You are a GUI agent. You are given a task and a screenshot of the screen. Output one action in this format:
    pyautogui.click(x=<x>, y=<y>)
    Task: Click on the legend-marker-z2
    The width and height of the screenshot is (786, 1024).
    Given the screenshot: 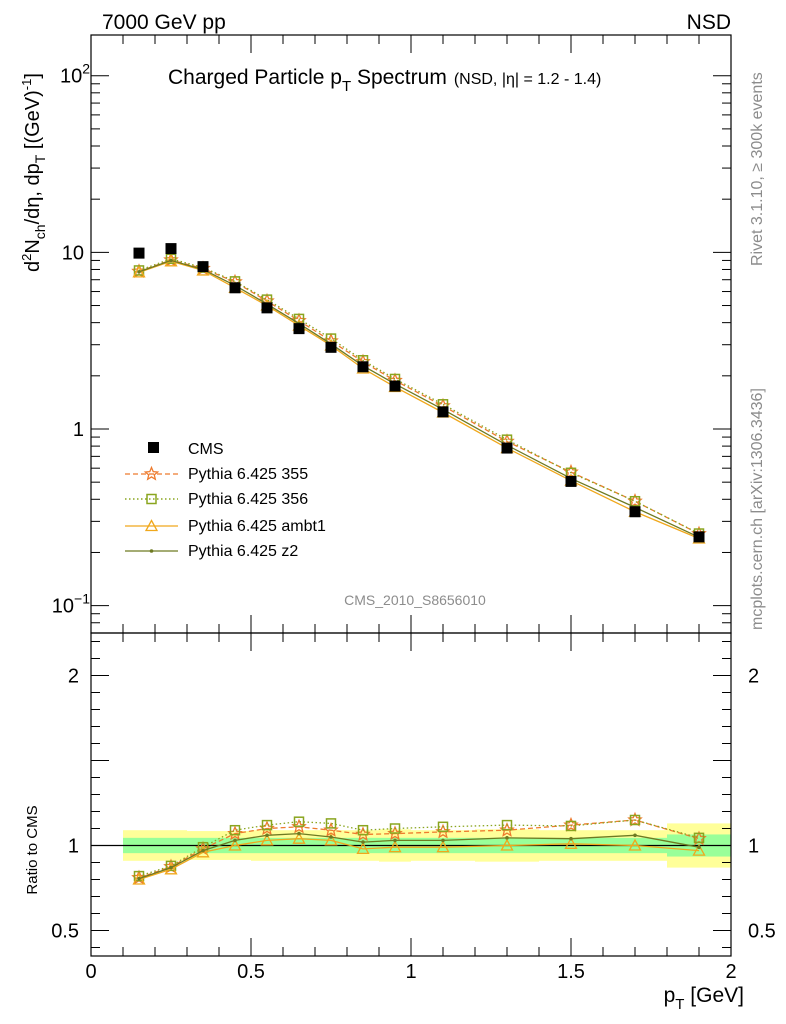 What is the action you would take?
    pyautogui.click(x=151, y=551)
    